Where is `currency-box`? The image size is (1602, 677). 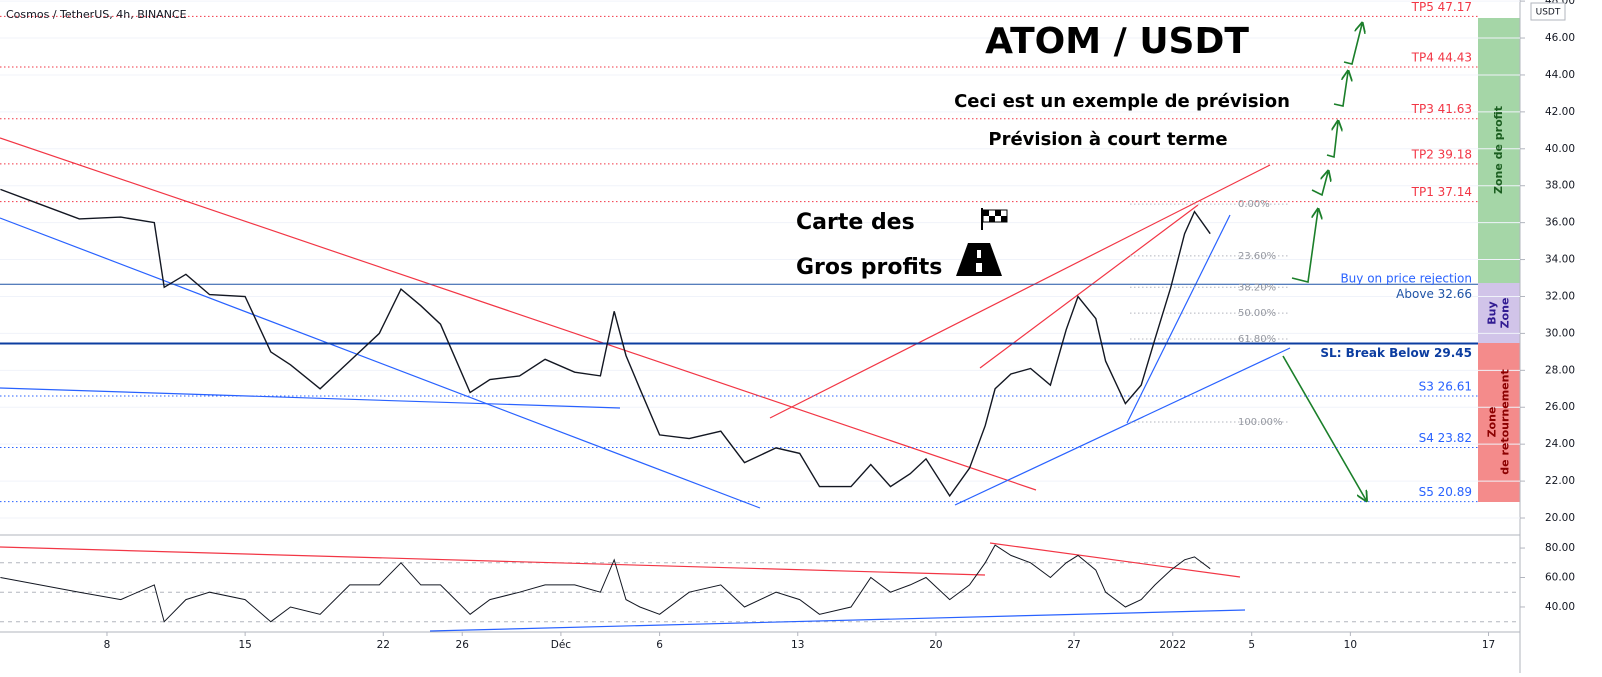 currency-box is located at coordinates (1548, 11).